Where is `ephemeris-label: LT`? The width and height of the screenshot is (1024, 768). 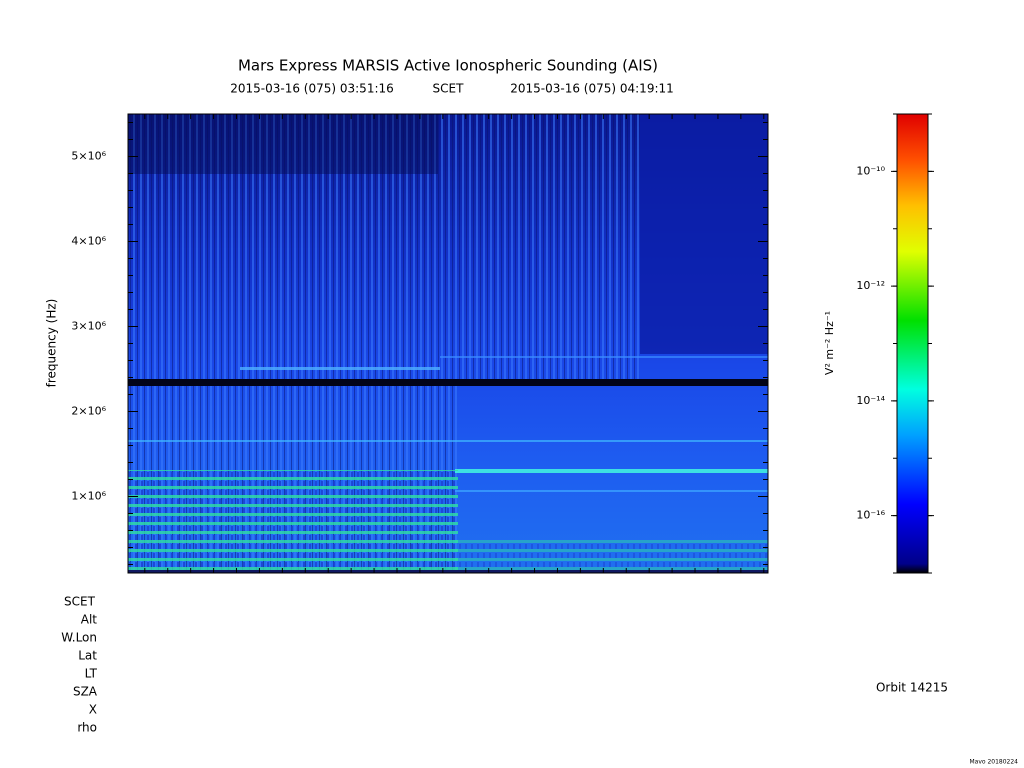 ephemeris-label: LT is located at coordinates (91, 674).